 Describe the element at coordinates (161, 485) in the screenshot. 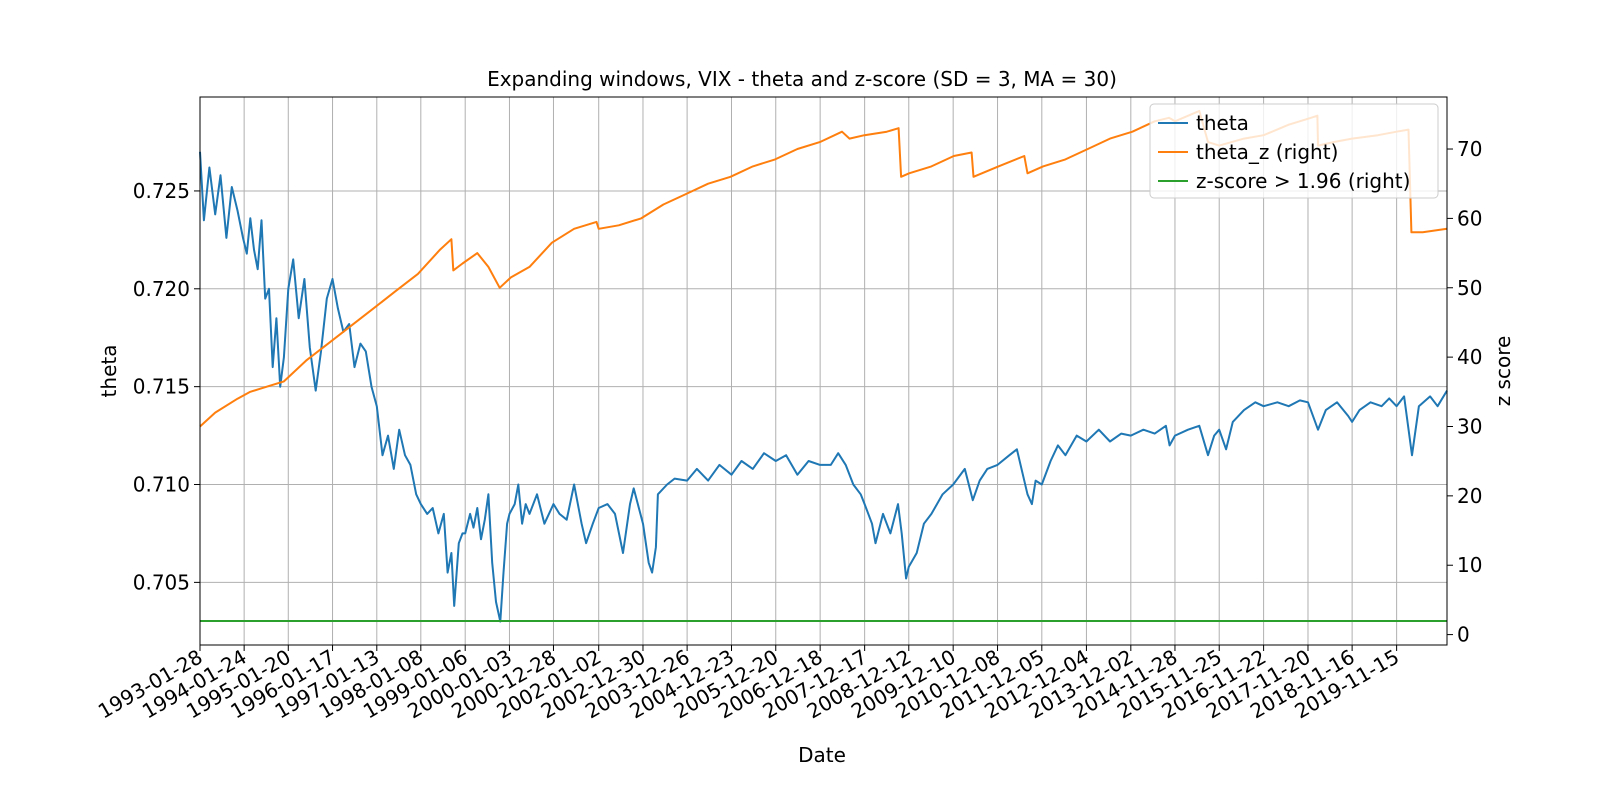

I see `y-tick-label-left: 0.710` at that location.